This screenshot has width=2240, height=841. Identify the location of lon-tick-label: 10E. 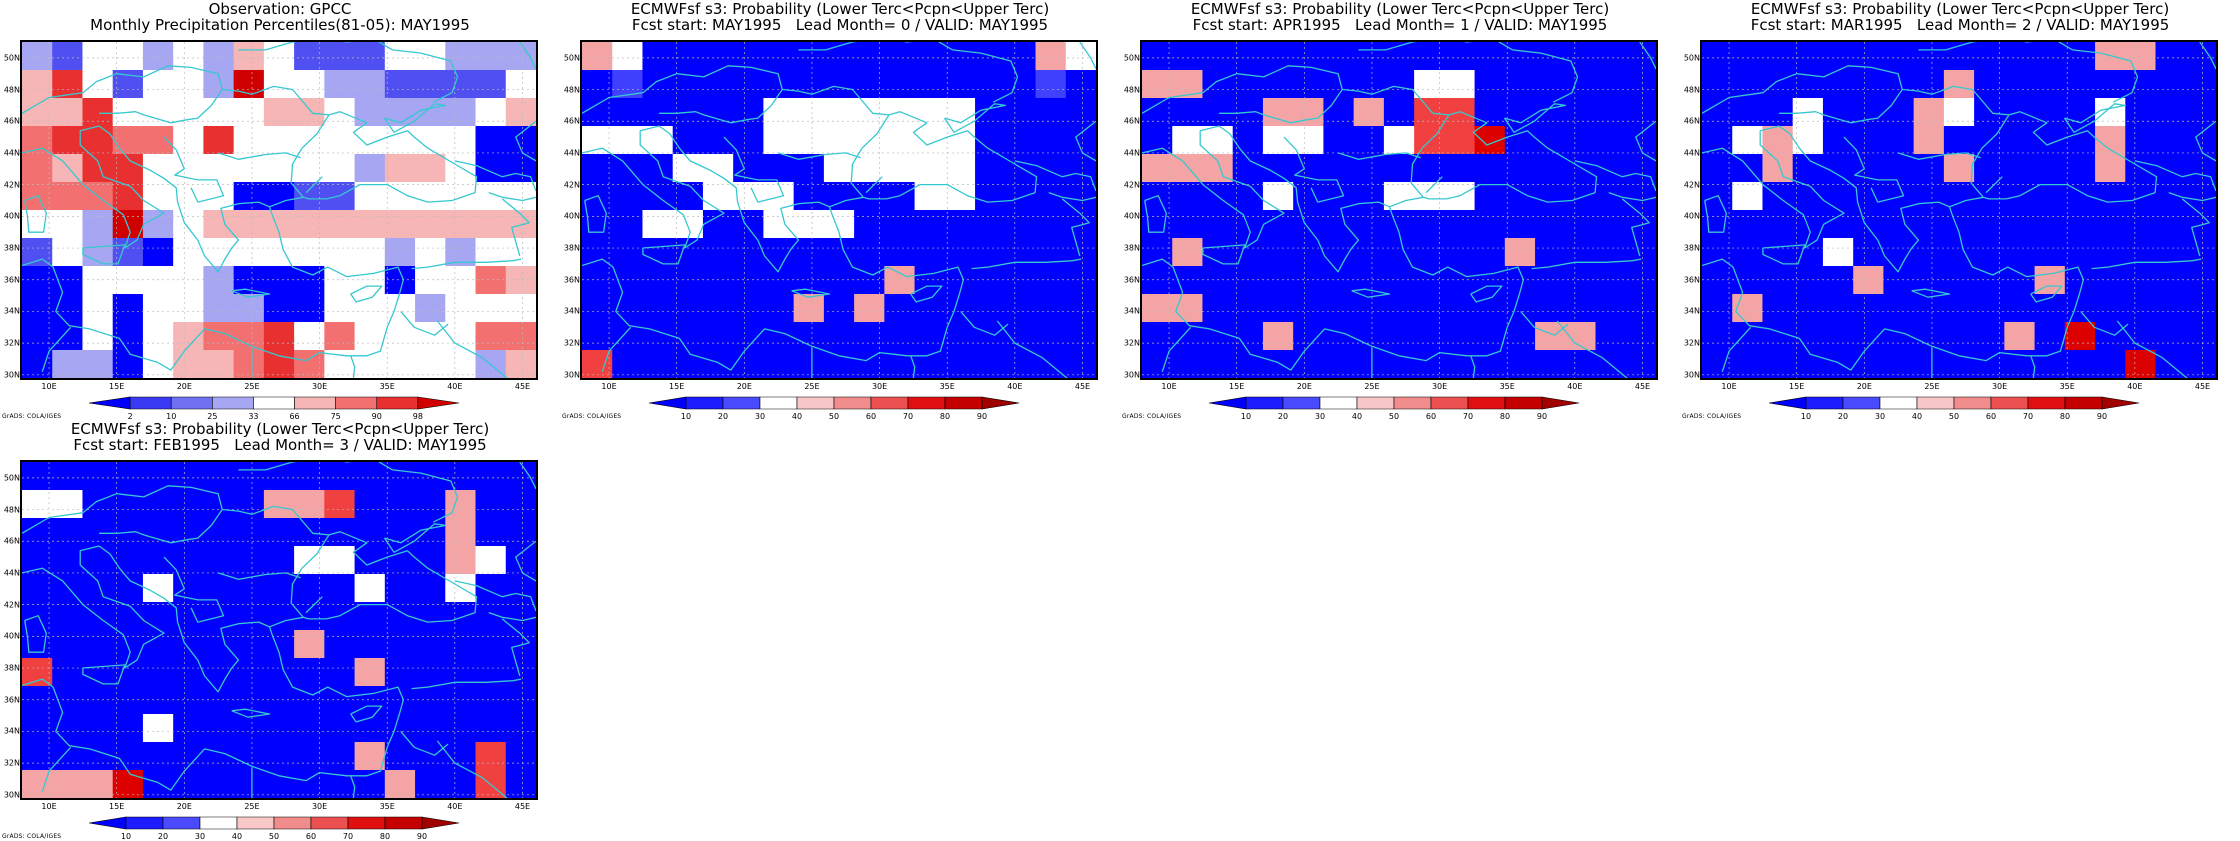
(49, 386).